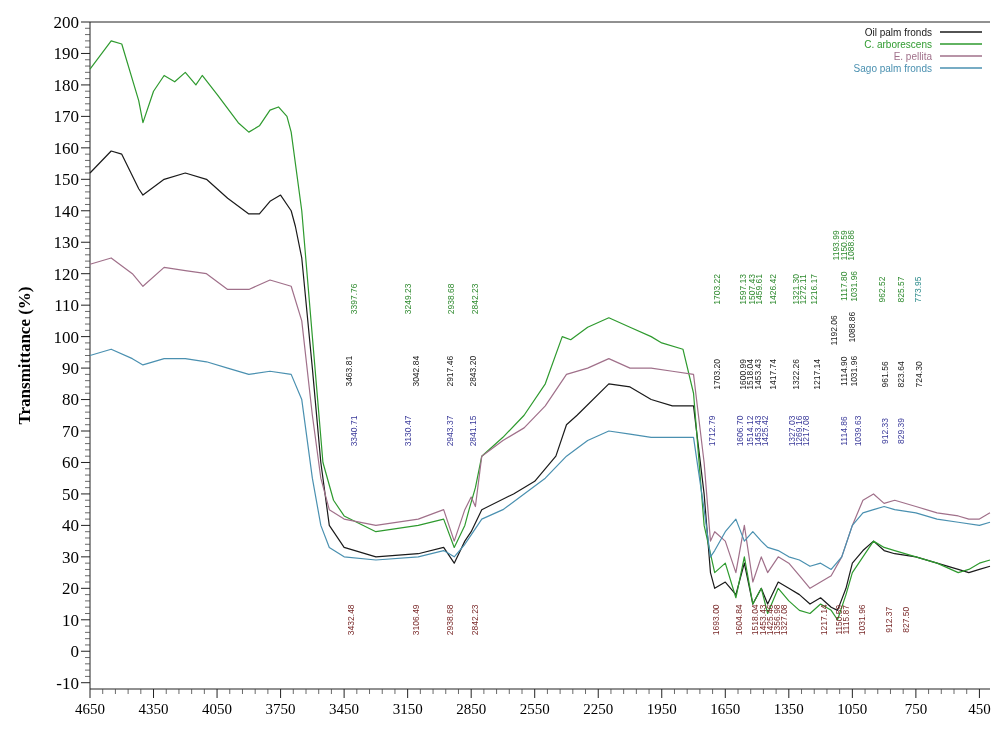 This screenshot has width=1004, height=729. Describe the element at coordinates (738, 620) in the screenshot. I see `annotation: 1604.84` at that location.